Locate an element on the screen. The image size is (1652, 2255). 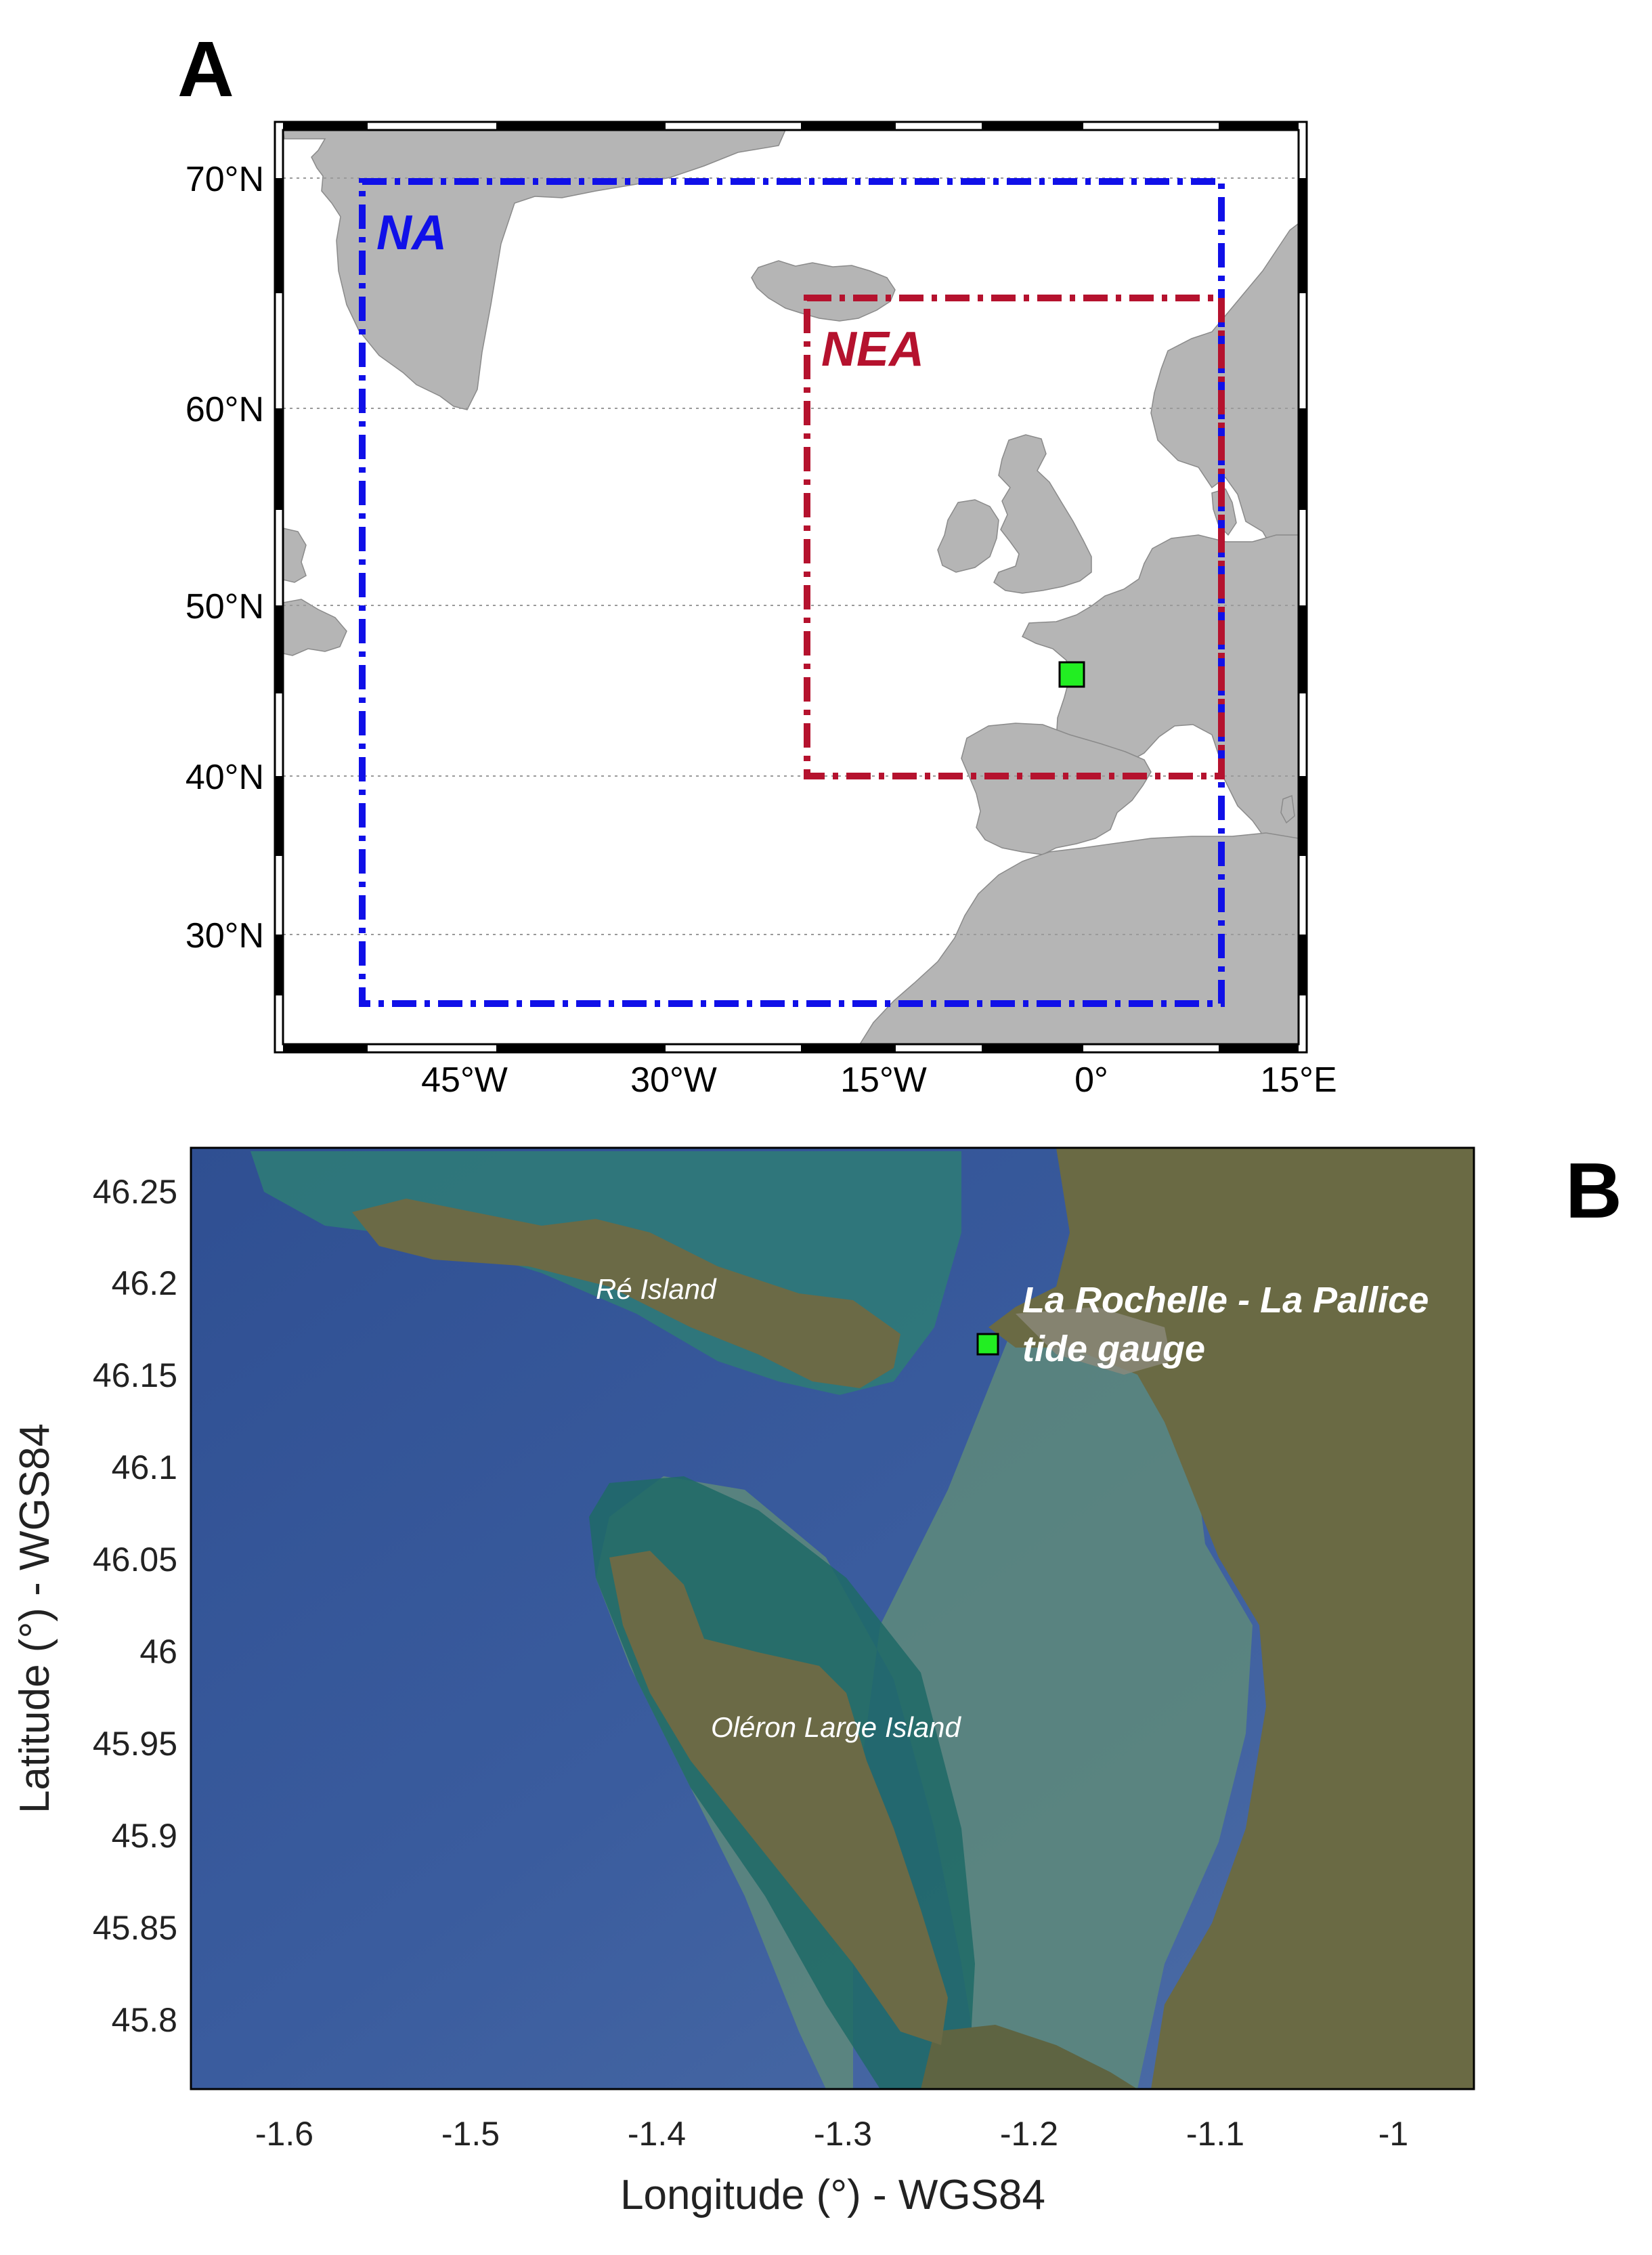
land-iceland is located at coordinates (823, 291).